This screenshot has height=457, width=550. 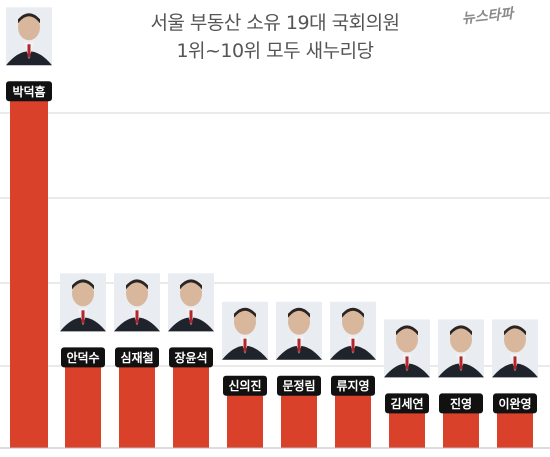 What do you see at coordinates (275, 23) in the screenshot?
I see `chart-title-line-1: 서울 부동산 소유 19대 국회의원` at bounding box center [275, 23].